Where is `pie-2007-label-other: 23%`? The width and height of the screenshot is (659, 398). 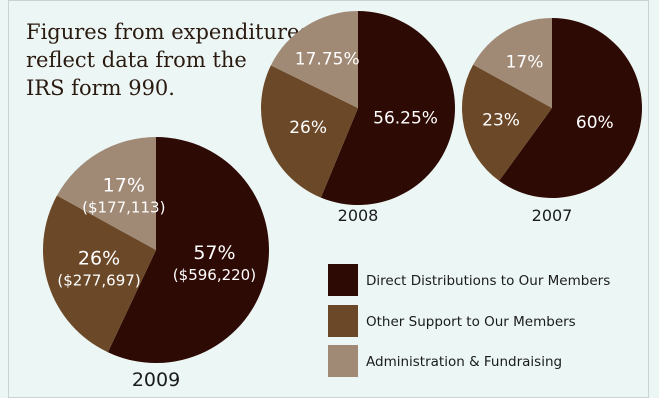 pie-2007-label-other: 23% is located at coordinates (501, 120).